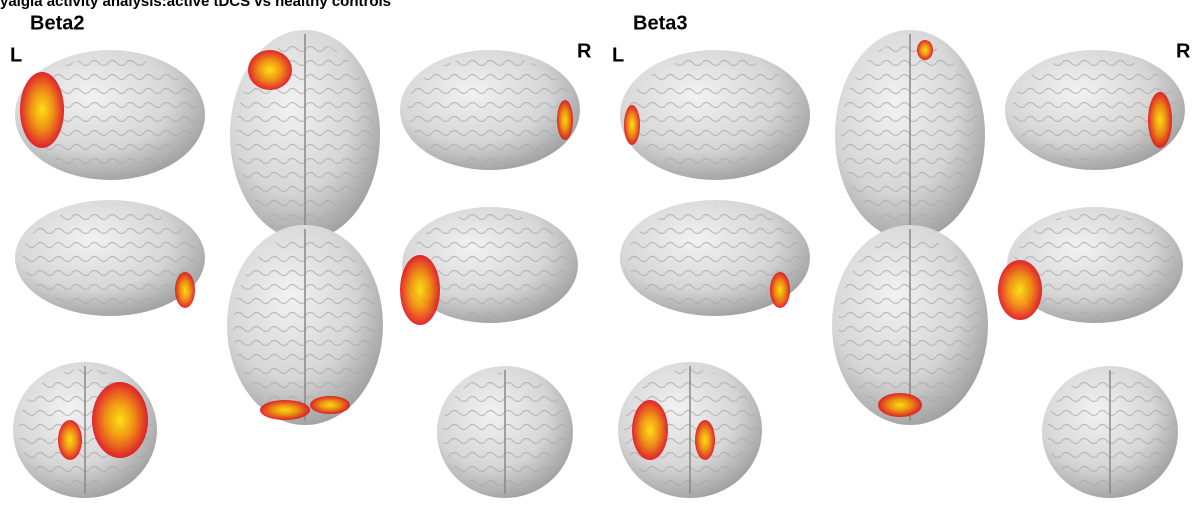 This screenshot has width=1199, height=507. Describe the element at coordinates (660, 23) in the screenshot. I see `panel-title: Beta3` at that location.